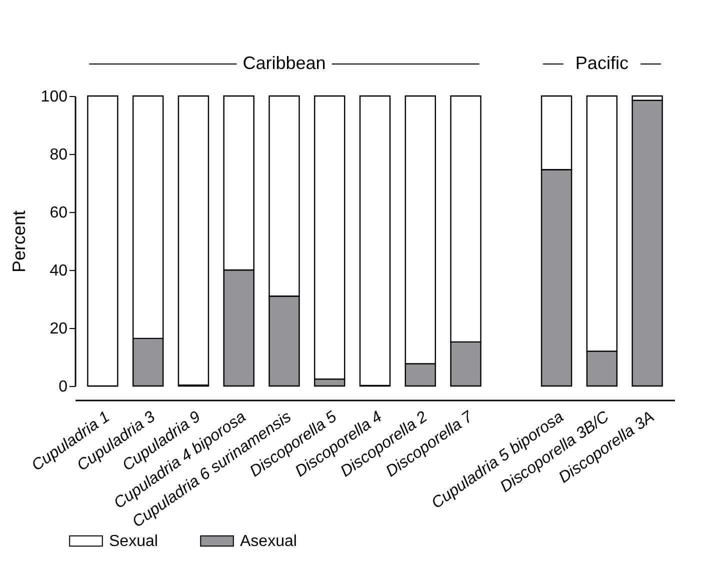 The image size is (717, 569). What do you see at coordinates (268, 541) in the screenshot?
I see `legend-label: Asexual` at bounding box center [268, 541].